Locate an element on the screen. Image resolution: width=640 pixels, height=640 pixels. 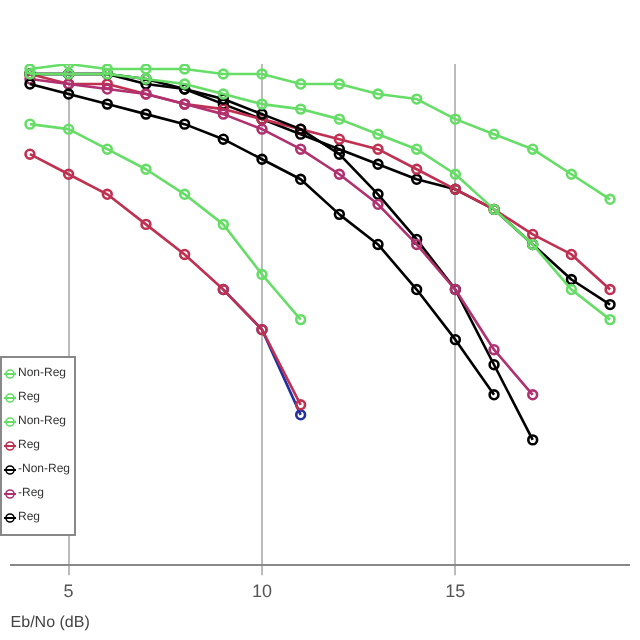
x-tick-label: 5 is located at coordinates (68, 590).